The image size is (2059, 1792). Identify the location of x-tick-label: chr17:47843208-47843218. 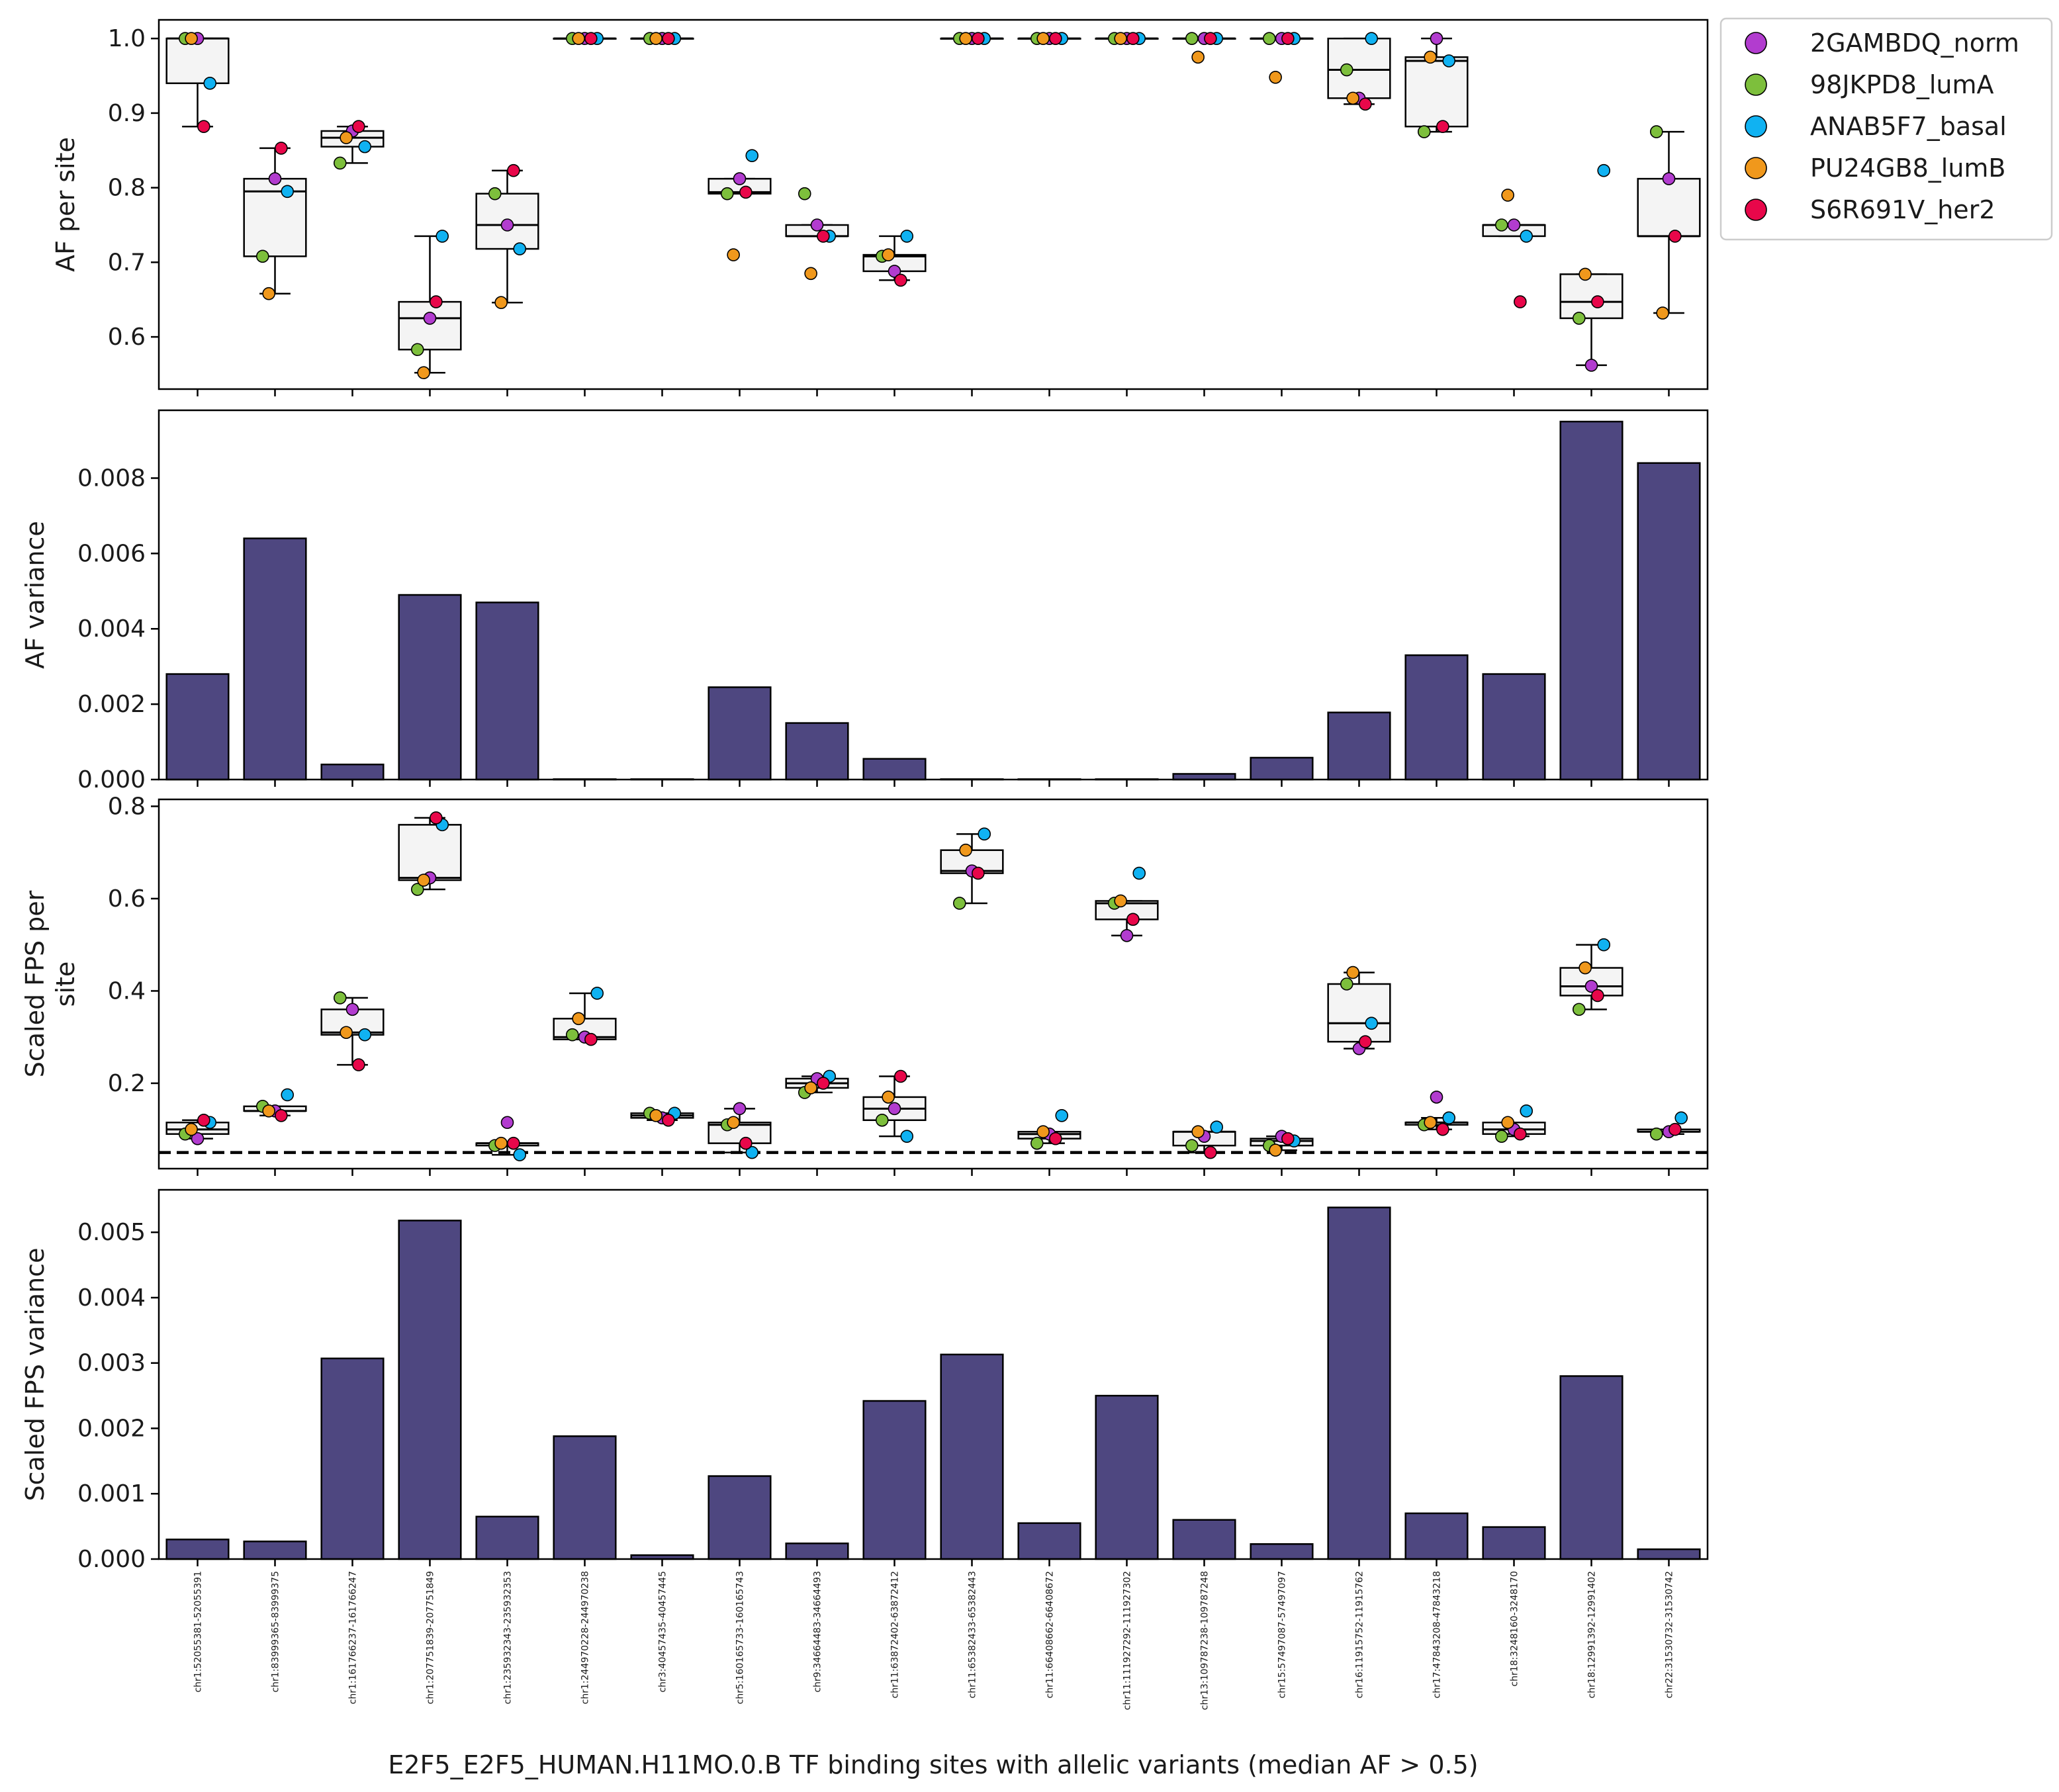
(1437, 1634).